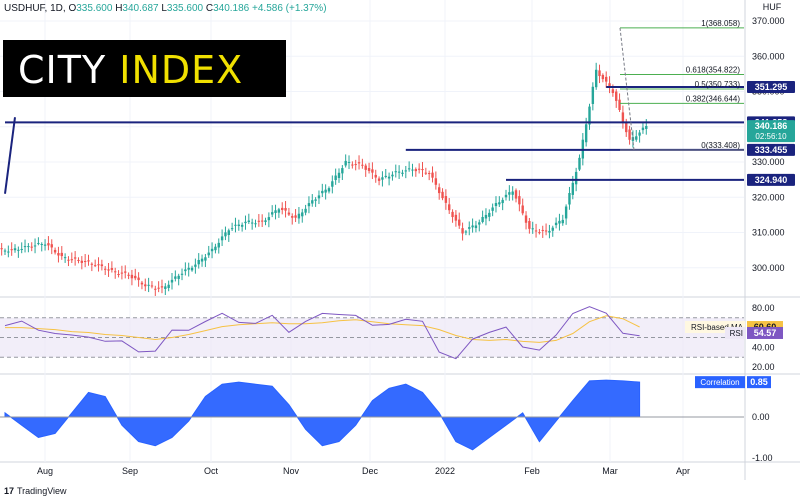 This screenshot has height=502, width=800. I want to click on ohlc-high-label: H, so click(119, 8).